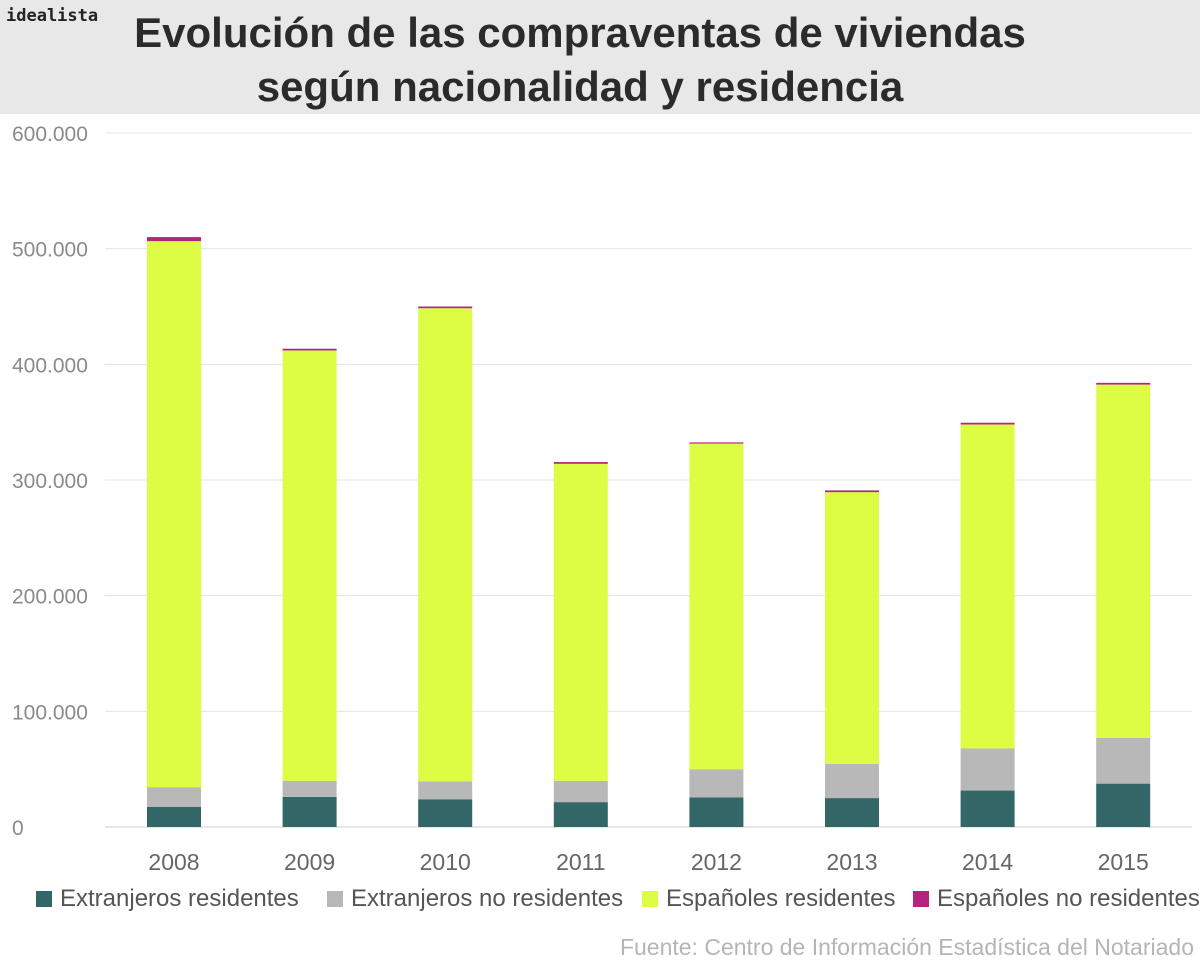  I want to click on x-tick-label: 2008, so click(173, 862).